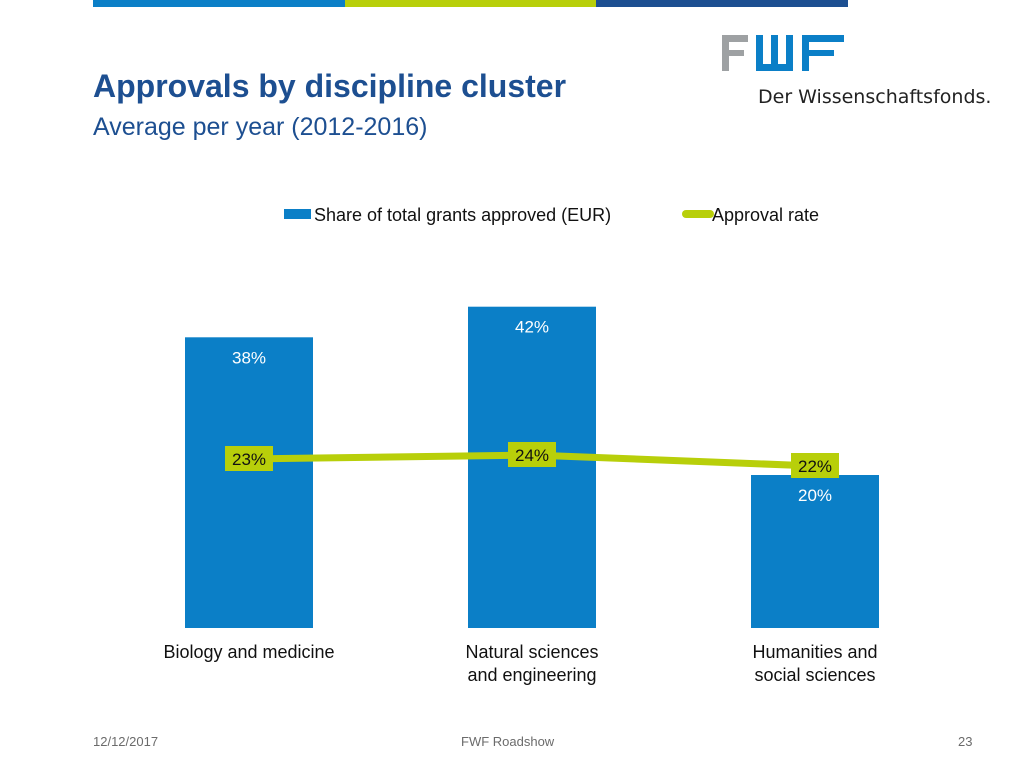 The image size is (1024, 768). What do you see at coordinates (219, 3) in the screenshot?
I see `top-bar-segment-blue` at bounding box center [219, 3].